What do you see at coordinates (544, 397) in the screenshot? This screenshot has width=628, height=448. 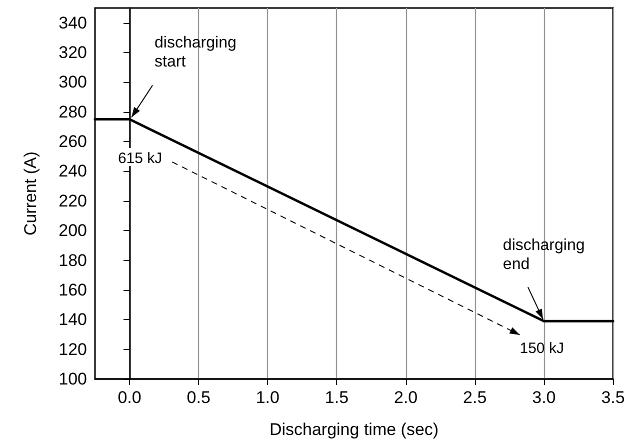 I see `x-tick-label: 3.0` at bounding box center [544, 397].